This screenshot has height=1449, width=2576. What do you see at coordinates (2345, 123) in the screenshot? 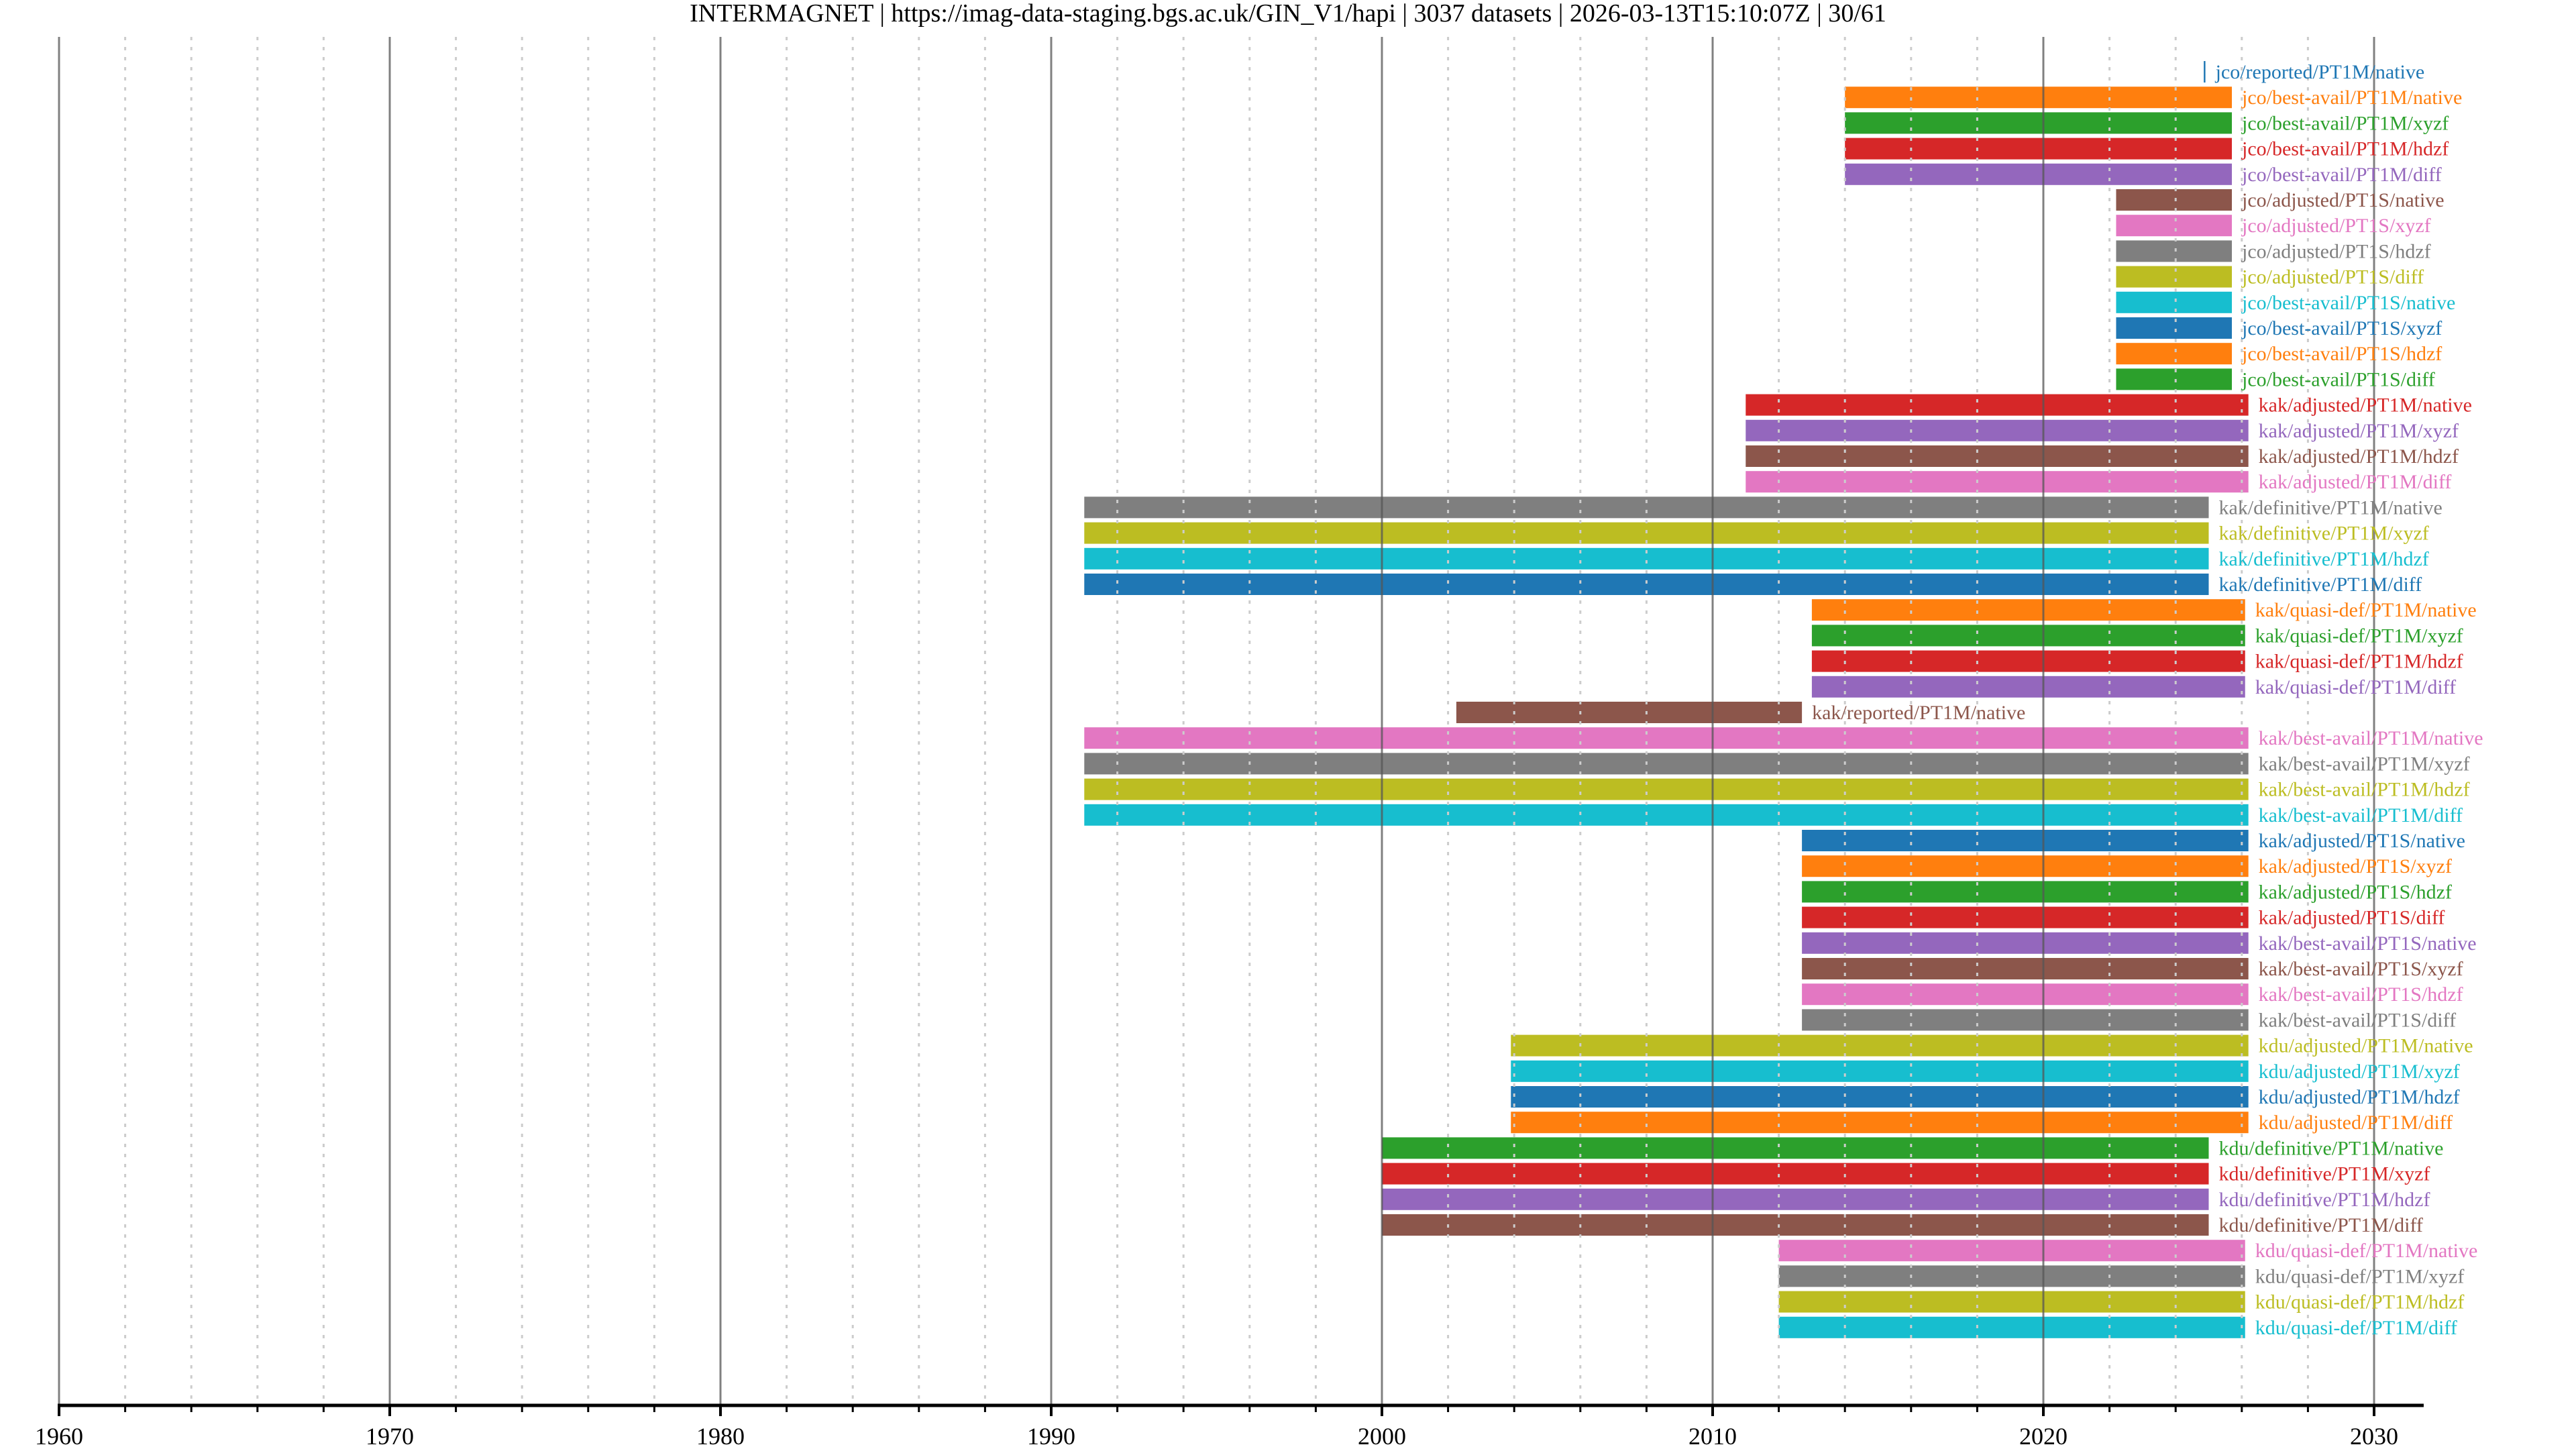
I see `bar-label: jco/best-avail/PT1M/xyzf` at bounding box center [2345, 123].